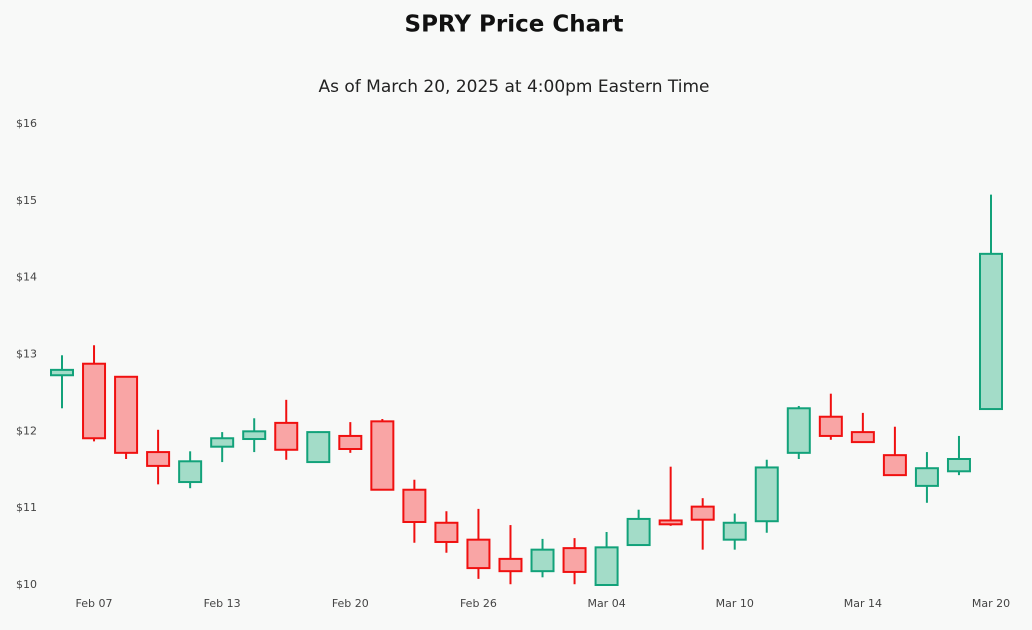  I want to click on x-tick-label: Mar 10, so click(735, 603).